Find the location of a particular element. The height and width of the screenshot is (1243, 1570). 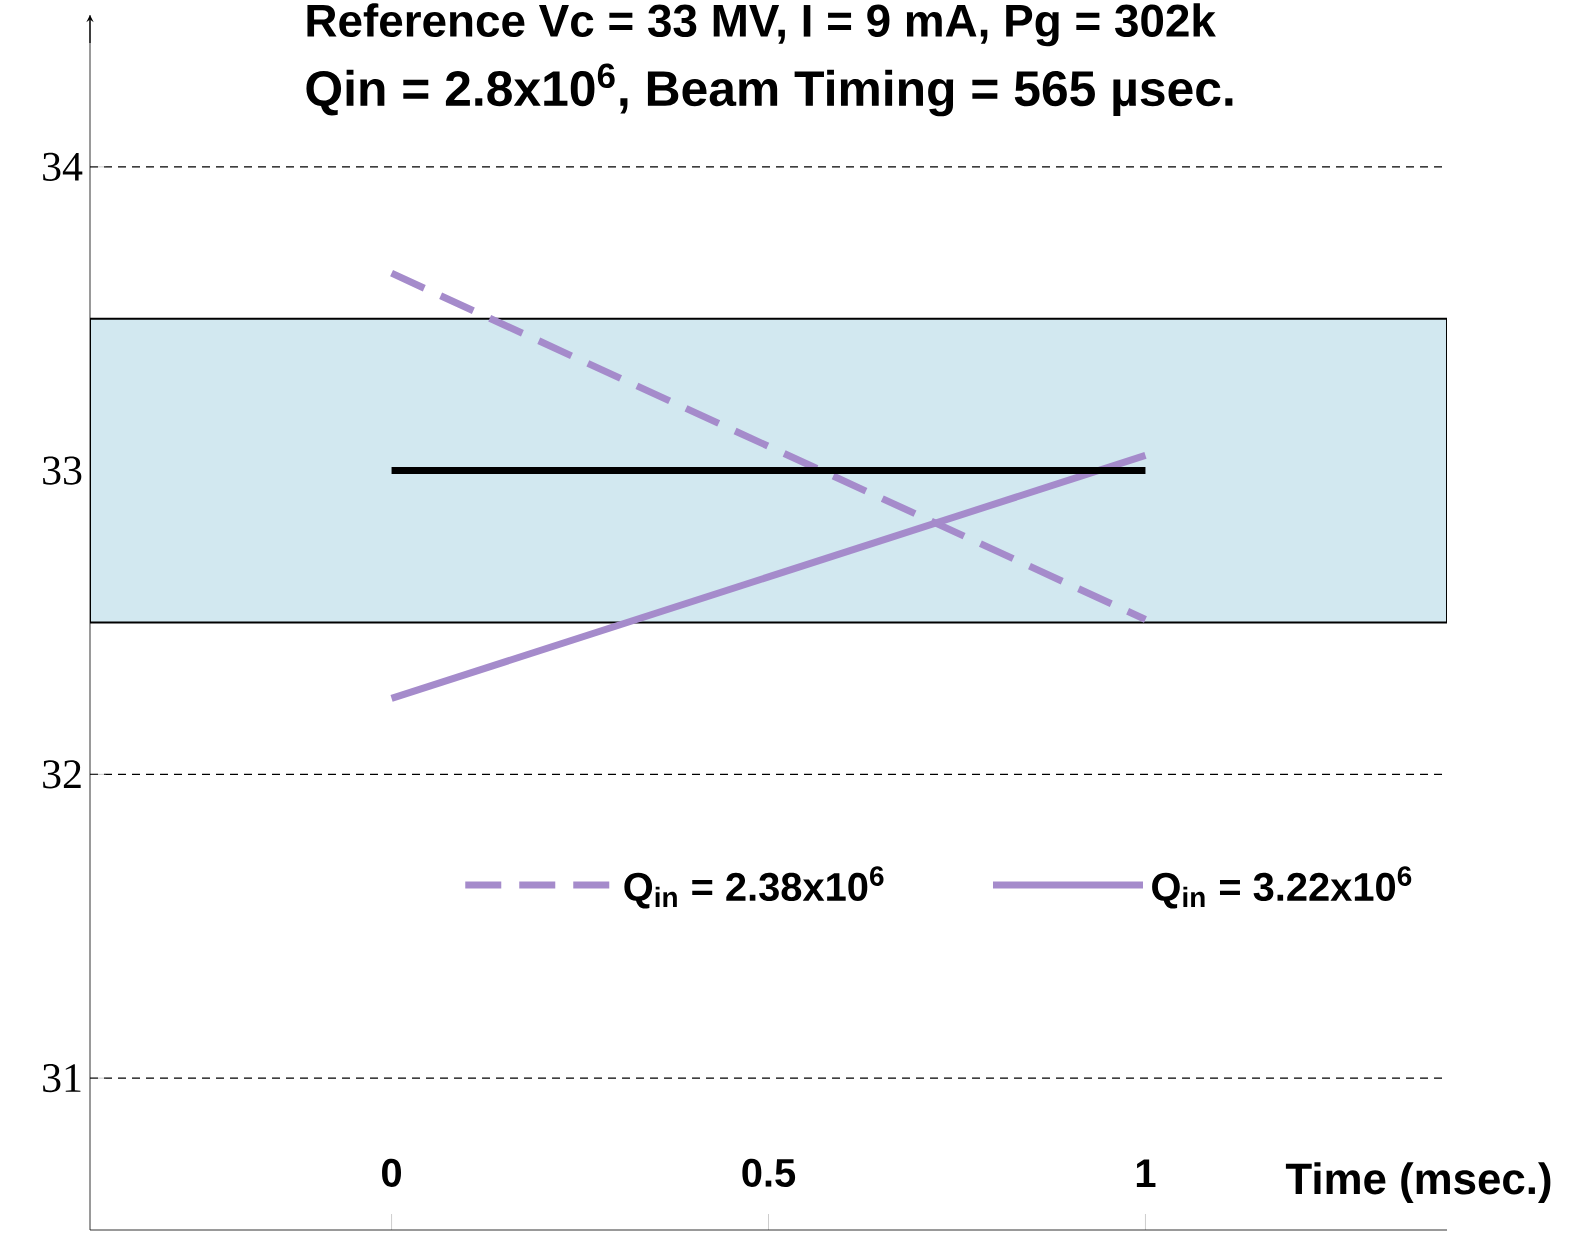

x-tick-label: 0.5 is located at coordinates (769, 1172).